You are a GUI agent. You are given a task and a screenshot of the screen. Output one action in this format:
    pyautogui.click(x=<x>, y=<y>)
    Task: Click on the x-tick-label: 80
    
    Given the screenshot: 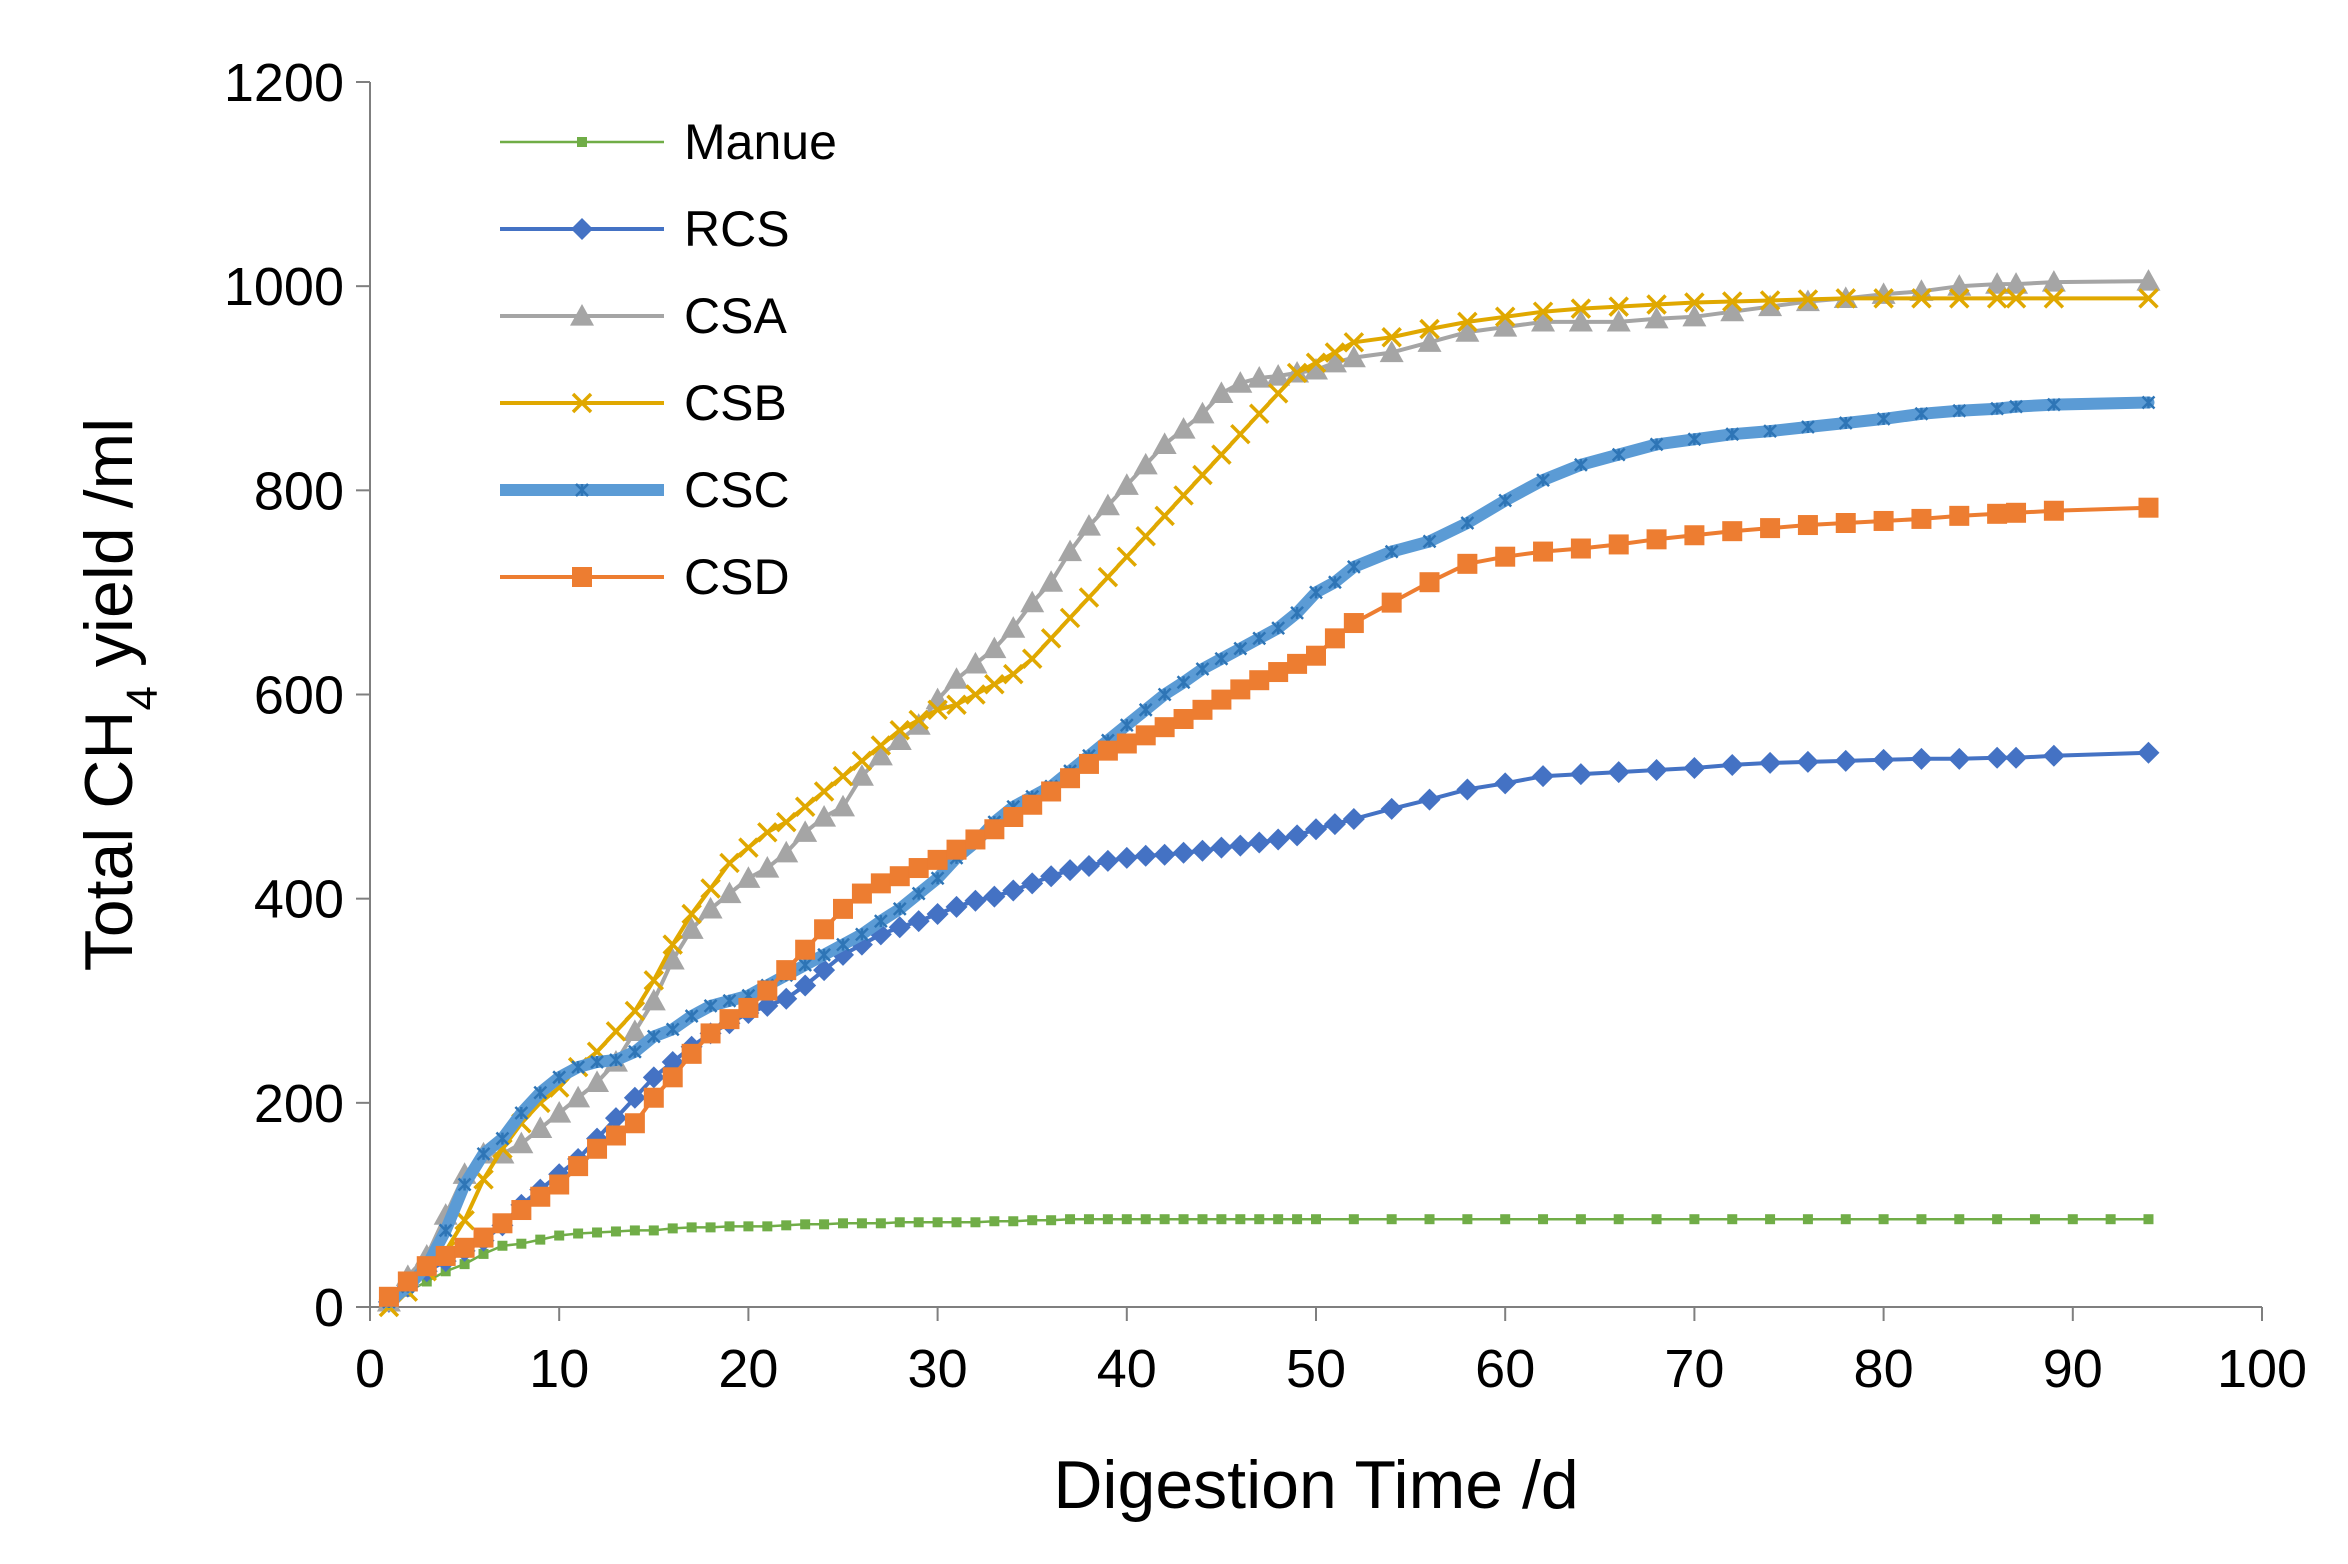 What is the action you would take?
    pyautogui.click(x=1884, y=1369)
    